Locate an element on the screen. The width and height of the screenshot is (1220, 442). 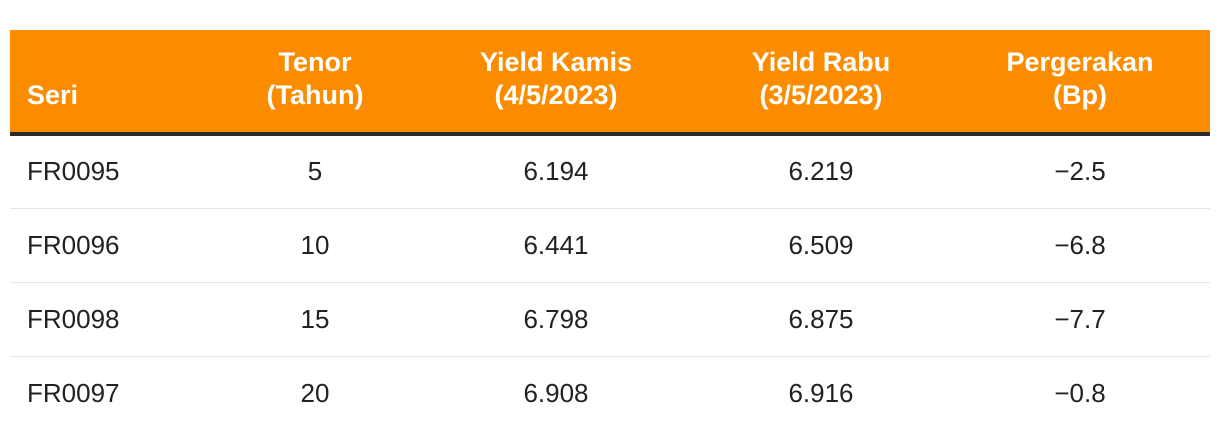
cell-yield-rabu: 6.219 is located at coordinates (821, 171).